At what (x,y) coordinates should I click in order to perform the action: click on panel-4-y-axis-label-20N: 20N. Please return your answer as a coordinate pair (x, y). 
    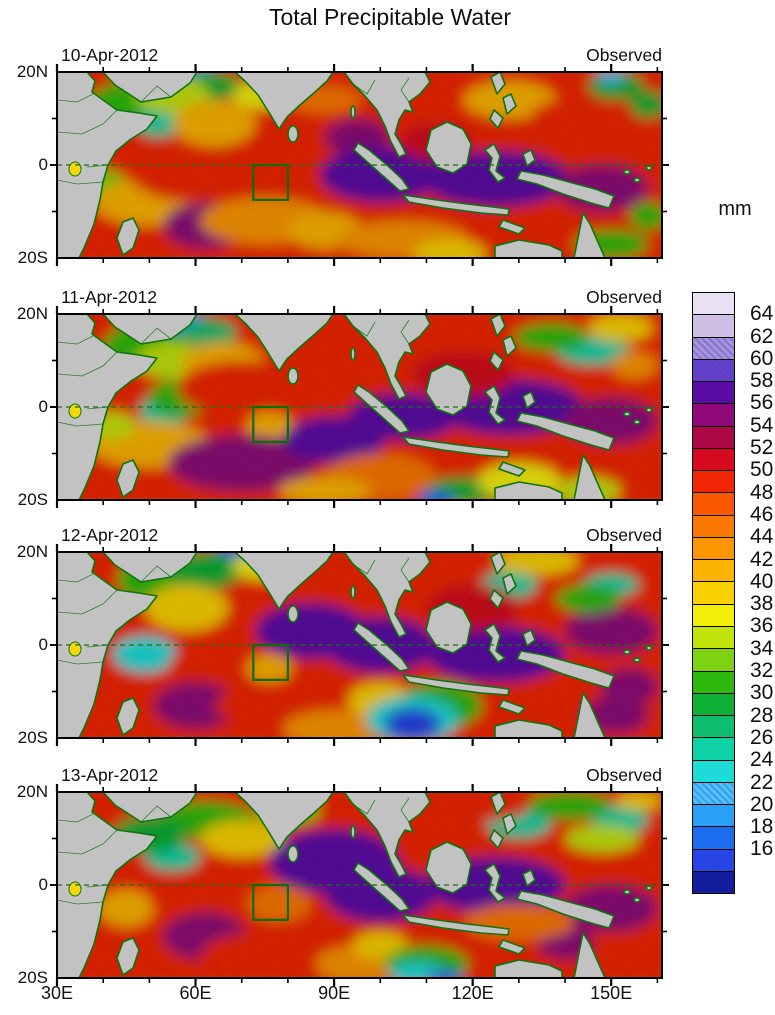
    Looking at the image, I should click on (32, 791).